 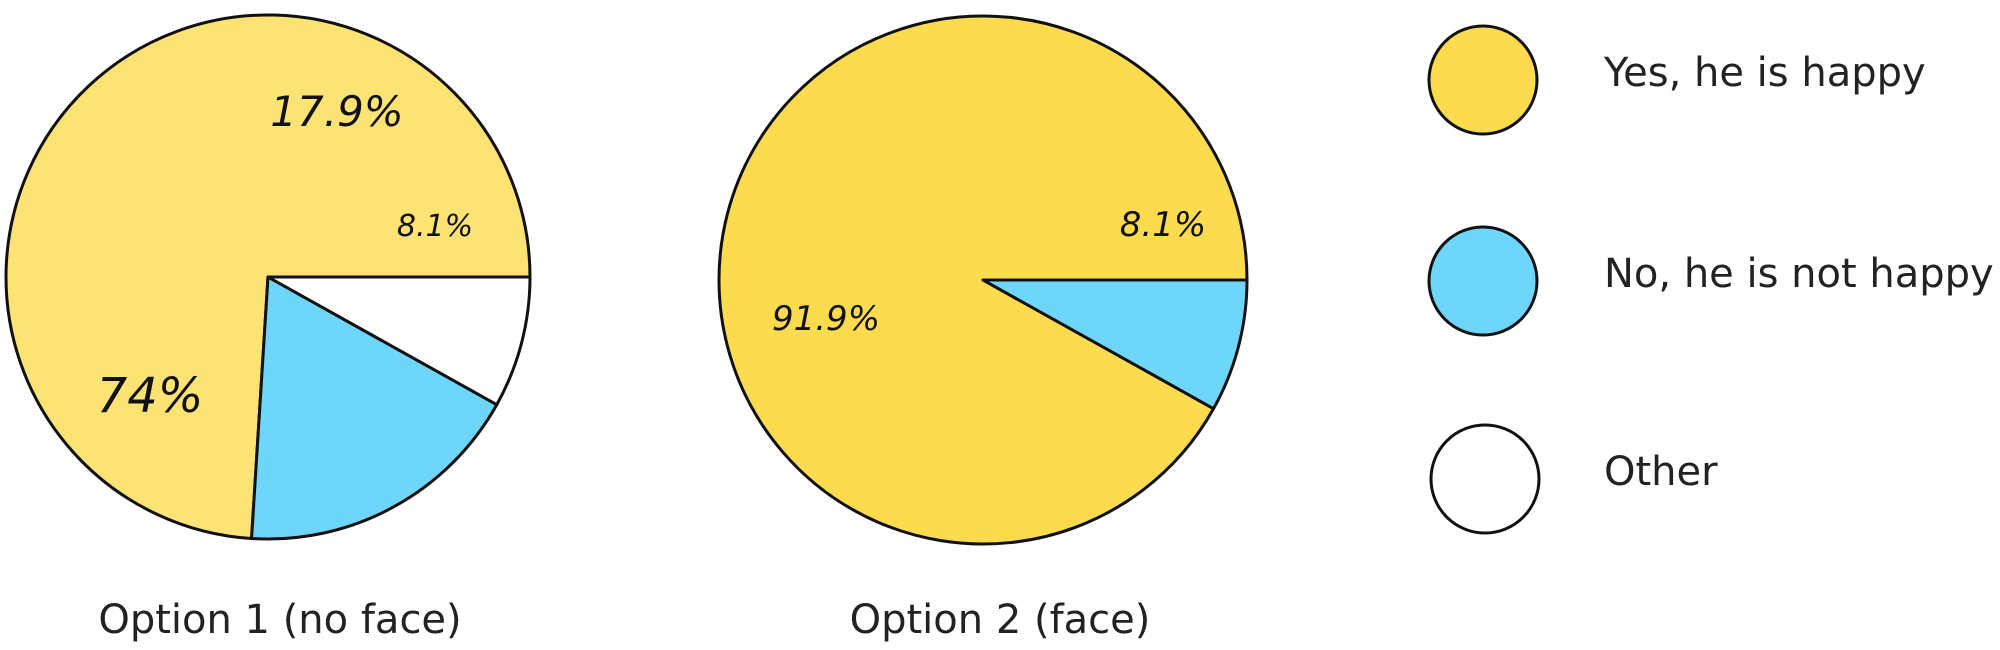 What do you see at coordinates (399, 341) in the screenshot?
I see `pie-1-slice-other` at bounding box center [399, 341].